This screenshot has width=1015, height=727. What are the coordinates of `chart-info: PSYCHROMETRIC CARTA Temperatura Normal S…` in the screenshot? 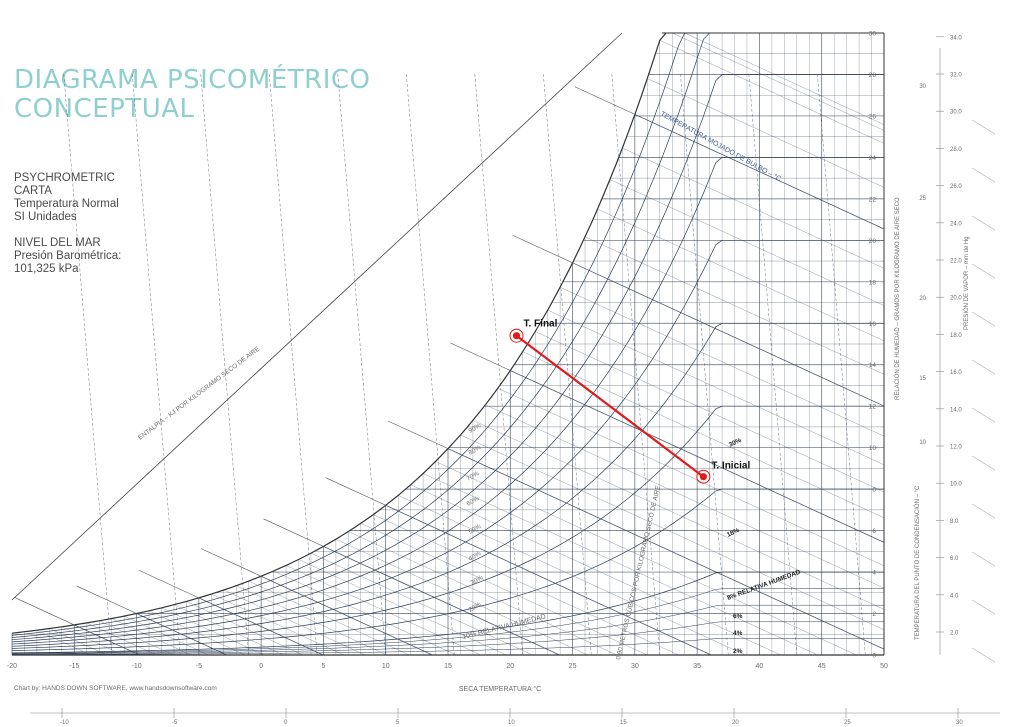 It's located at (67, 224).